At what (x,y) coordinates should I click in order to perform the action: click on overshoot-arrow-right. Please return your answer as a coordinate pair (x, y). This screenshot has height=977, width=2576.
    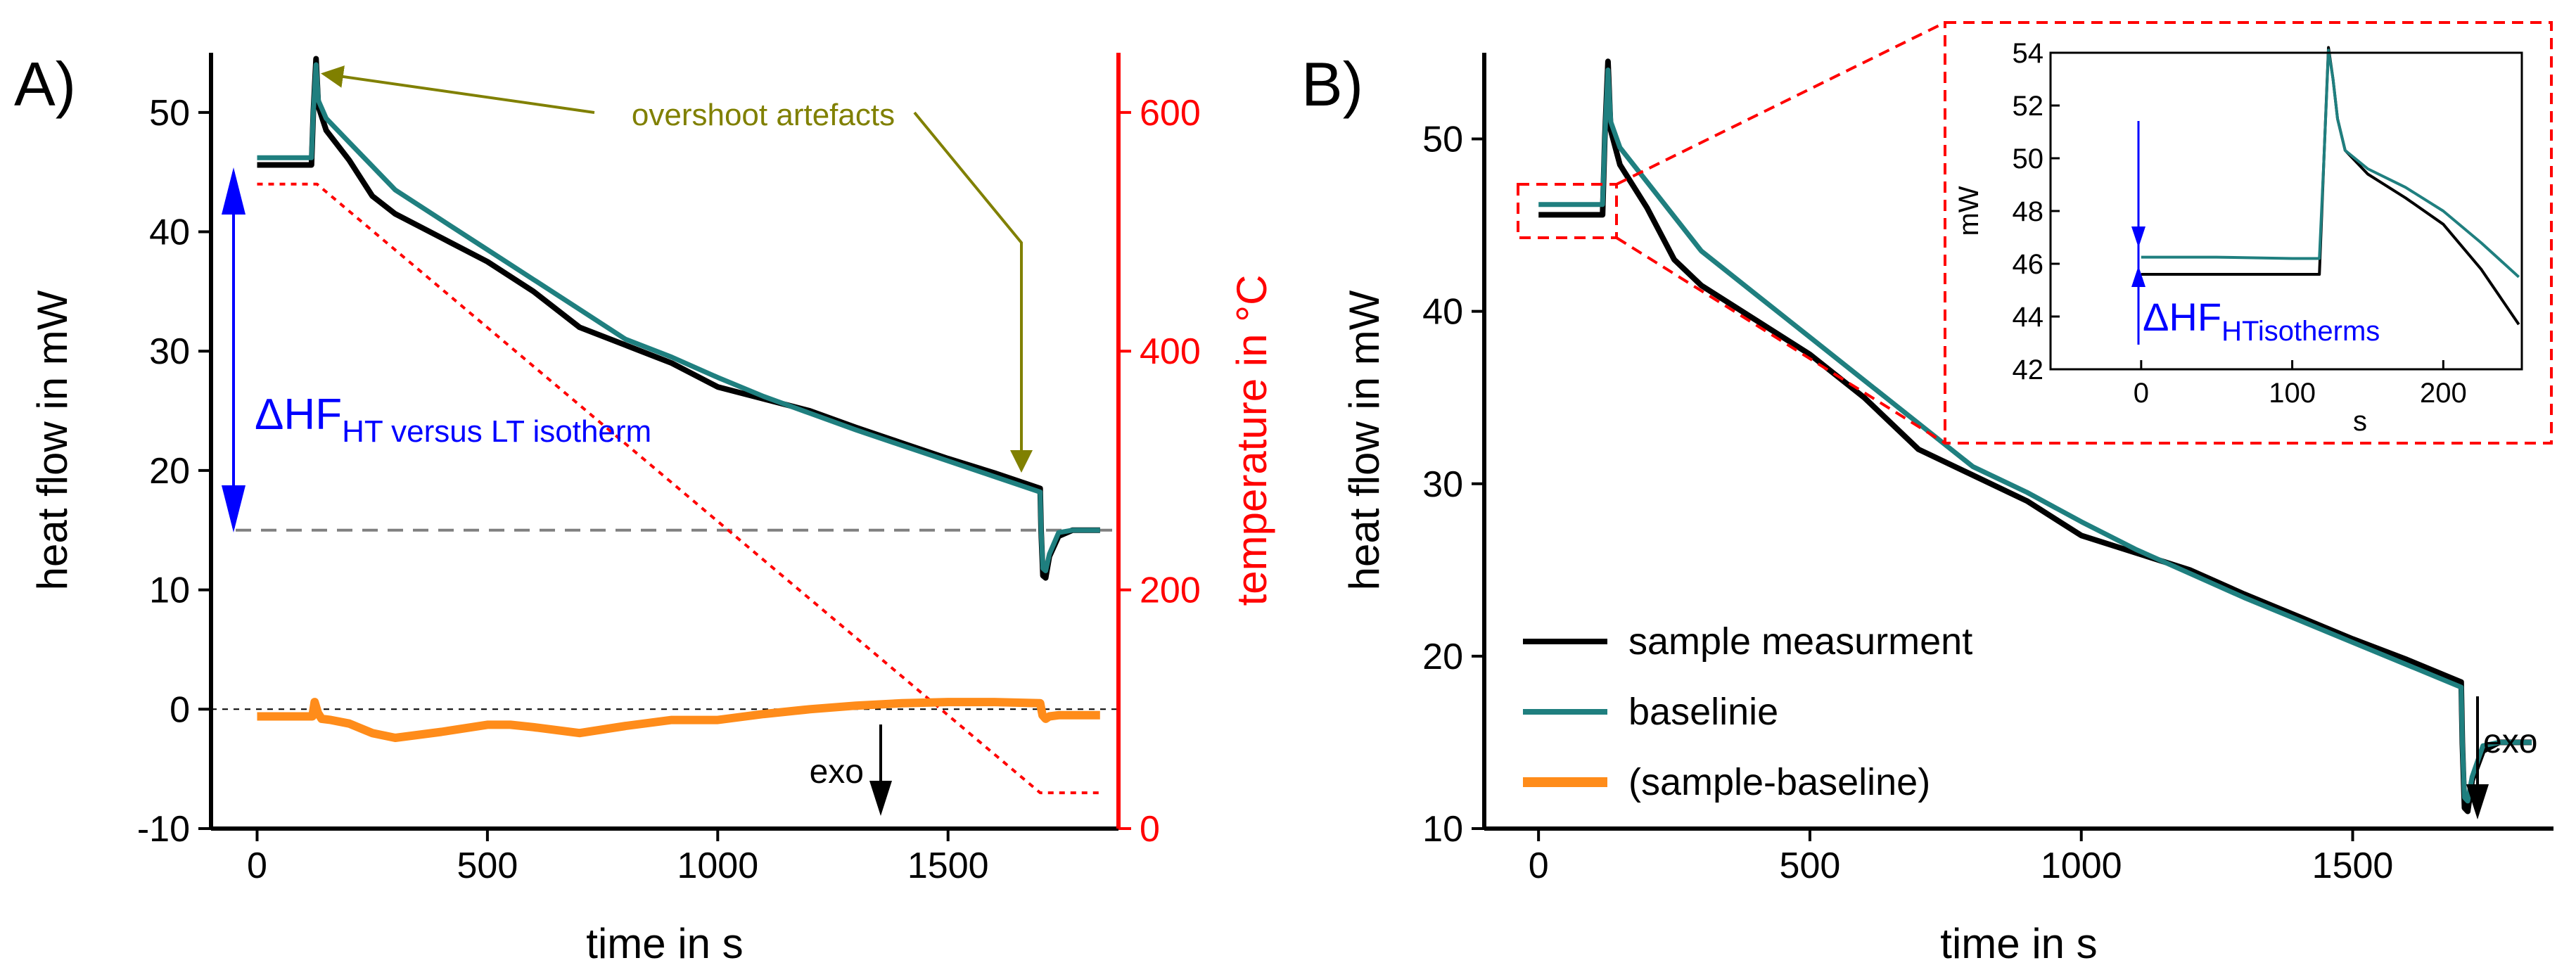
    Looking at the image, I should click on (973, 292).